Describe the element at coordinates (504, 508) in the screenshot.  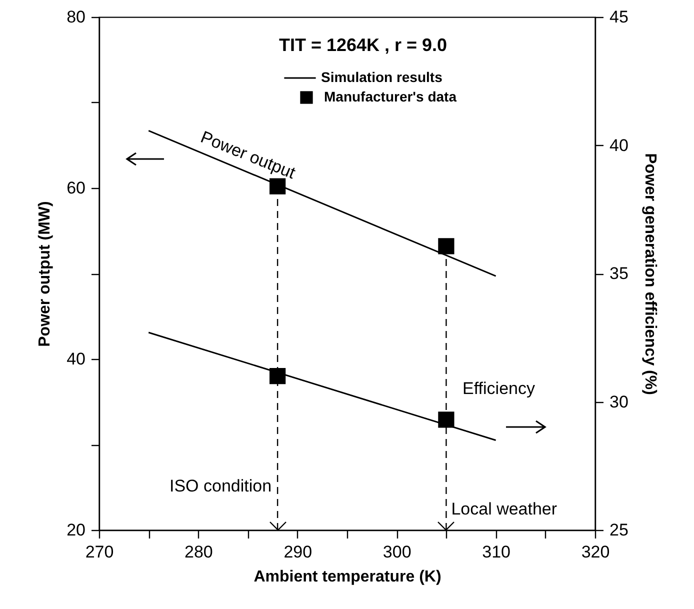
I see `ref-line-label: Local weather` at that location.